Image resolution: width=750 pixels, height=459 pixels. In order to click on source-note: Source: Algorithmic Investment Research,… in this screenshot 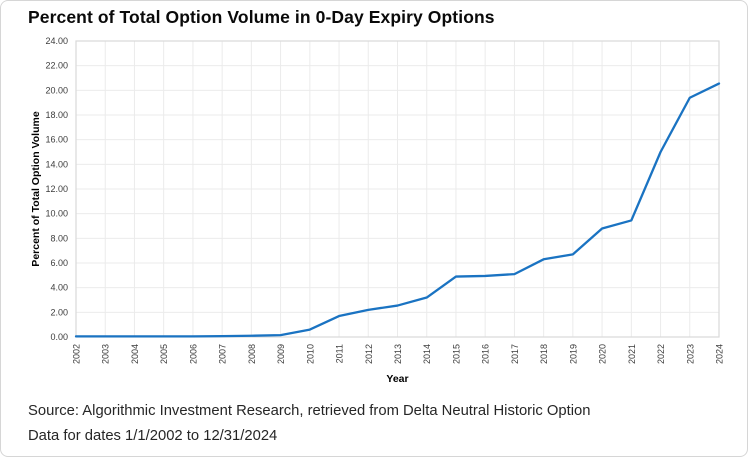, I will do `click(309, 424)`.